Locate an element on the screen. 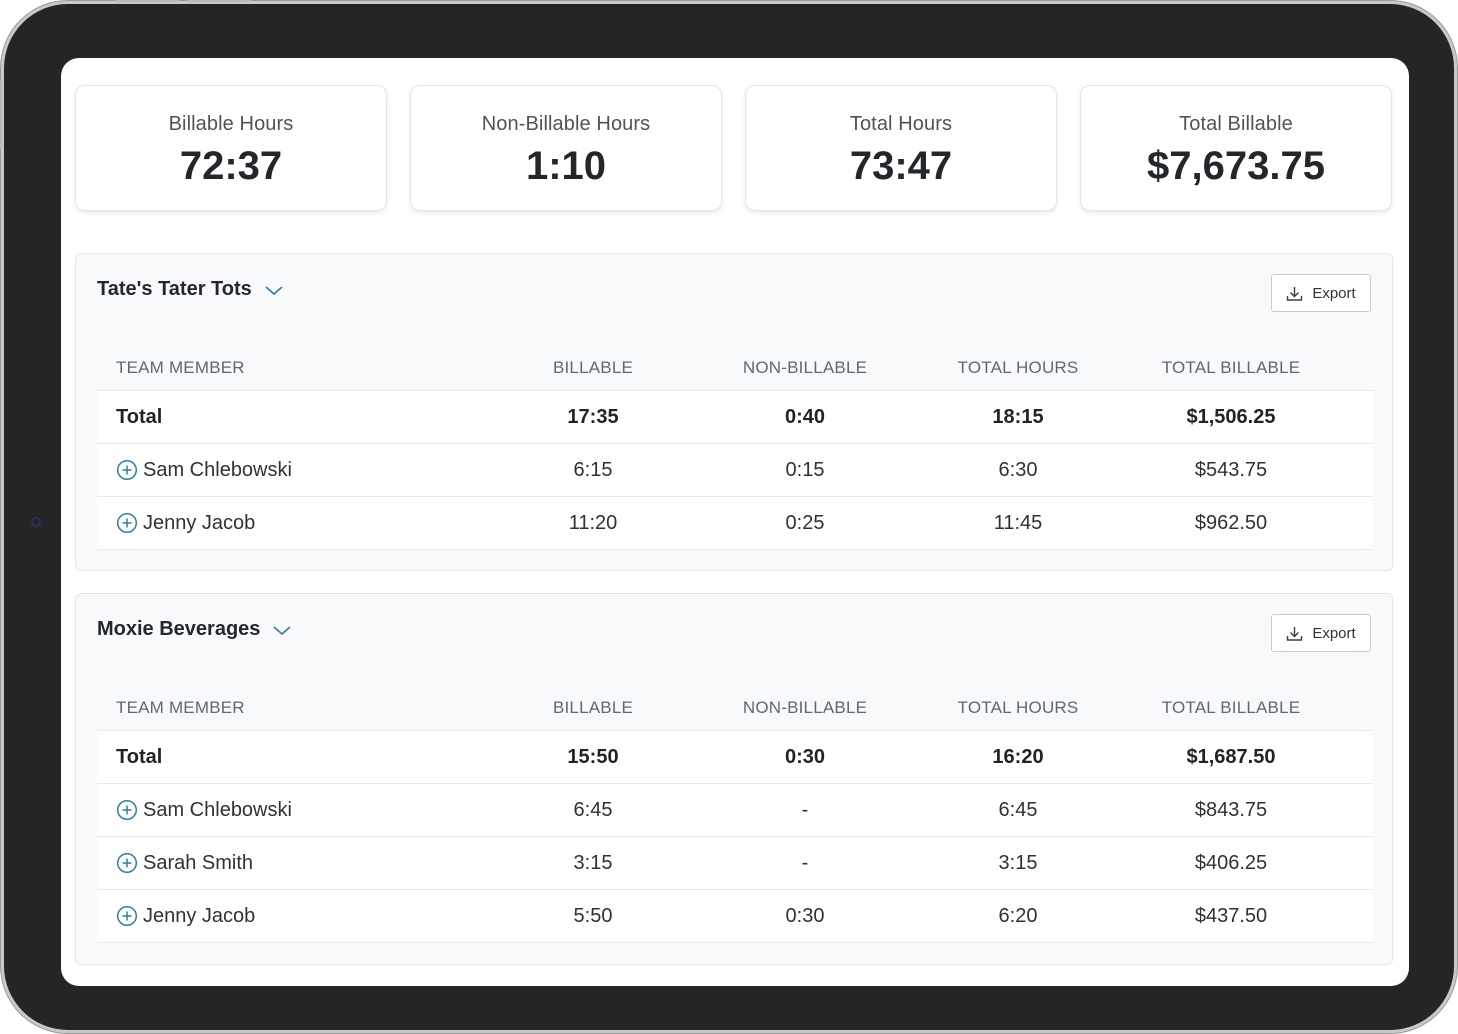  stat-card-total-billable: Total Billable $7,673.75 is located at coordinates (1236, 148).